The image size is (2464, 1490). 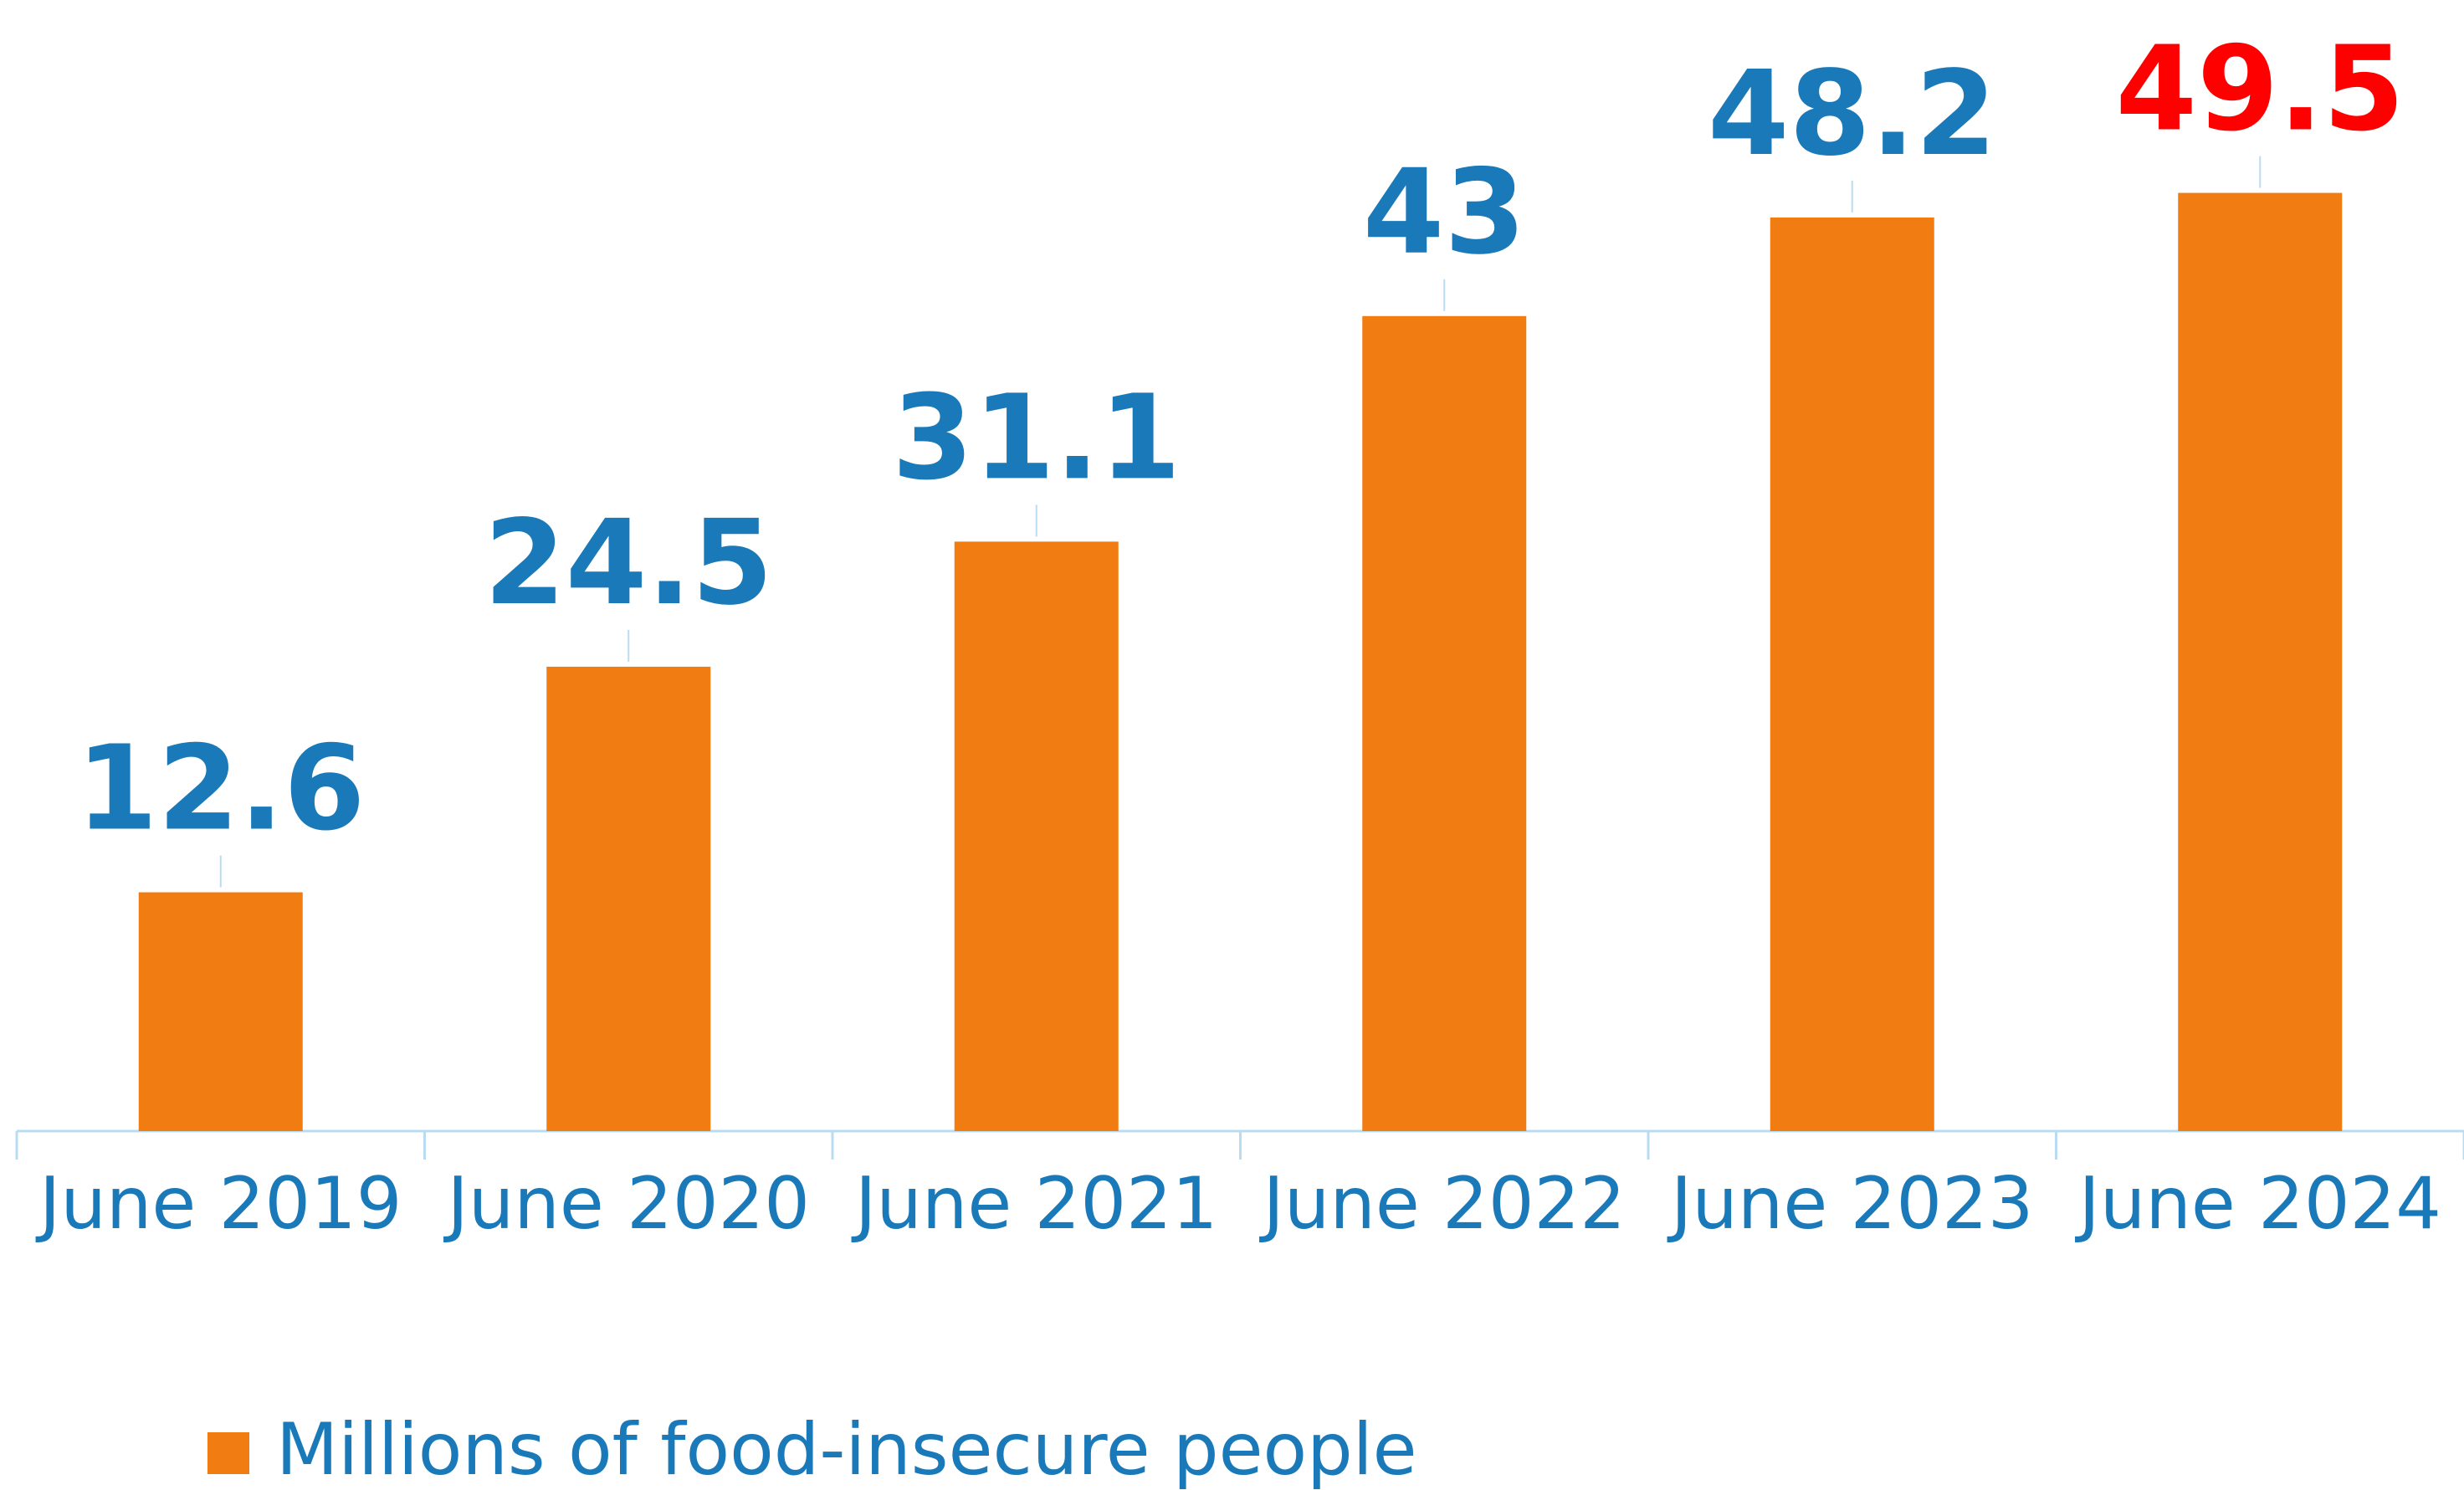 What do you see at coordinates (846, 1449) in the screenshot?
I see `legend-label: Millions of food-insecure people` at bounding box center [846, 1449].